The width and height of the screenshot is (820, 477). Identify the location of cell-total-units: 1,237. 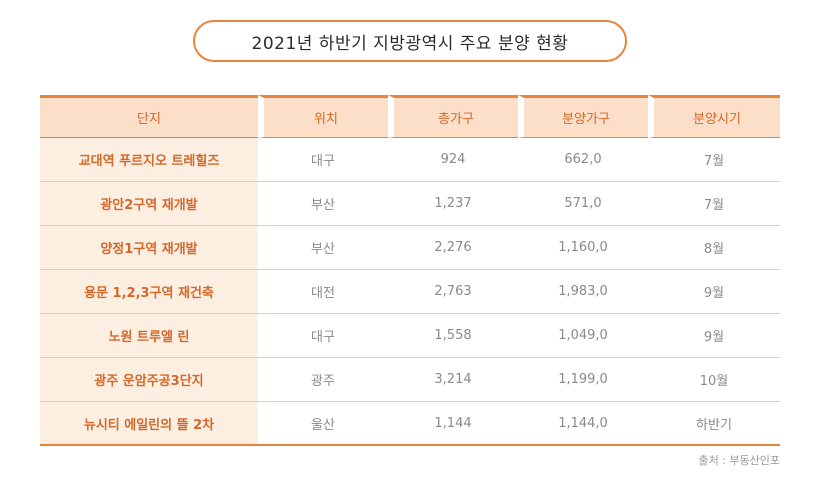
(453, 204).